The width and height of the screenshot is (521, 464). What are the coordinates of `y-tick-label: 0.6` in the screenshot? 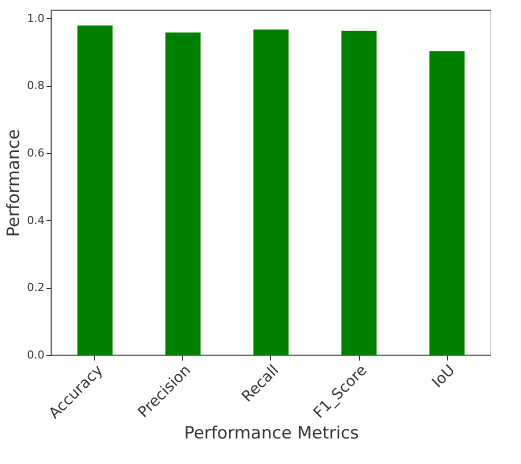 It's located at (35, 153).